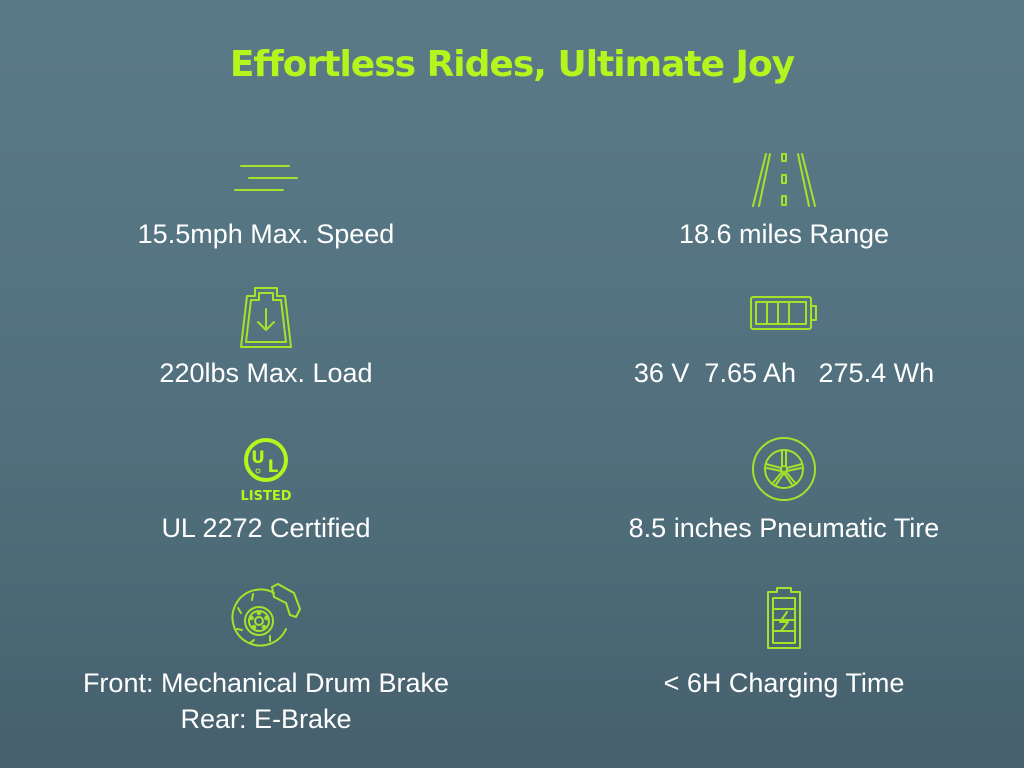  I want to click on disc-brake-icon, so click(266, 616).